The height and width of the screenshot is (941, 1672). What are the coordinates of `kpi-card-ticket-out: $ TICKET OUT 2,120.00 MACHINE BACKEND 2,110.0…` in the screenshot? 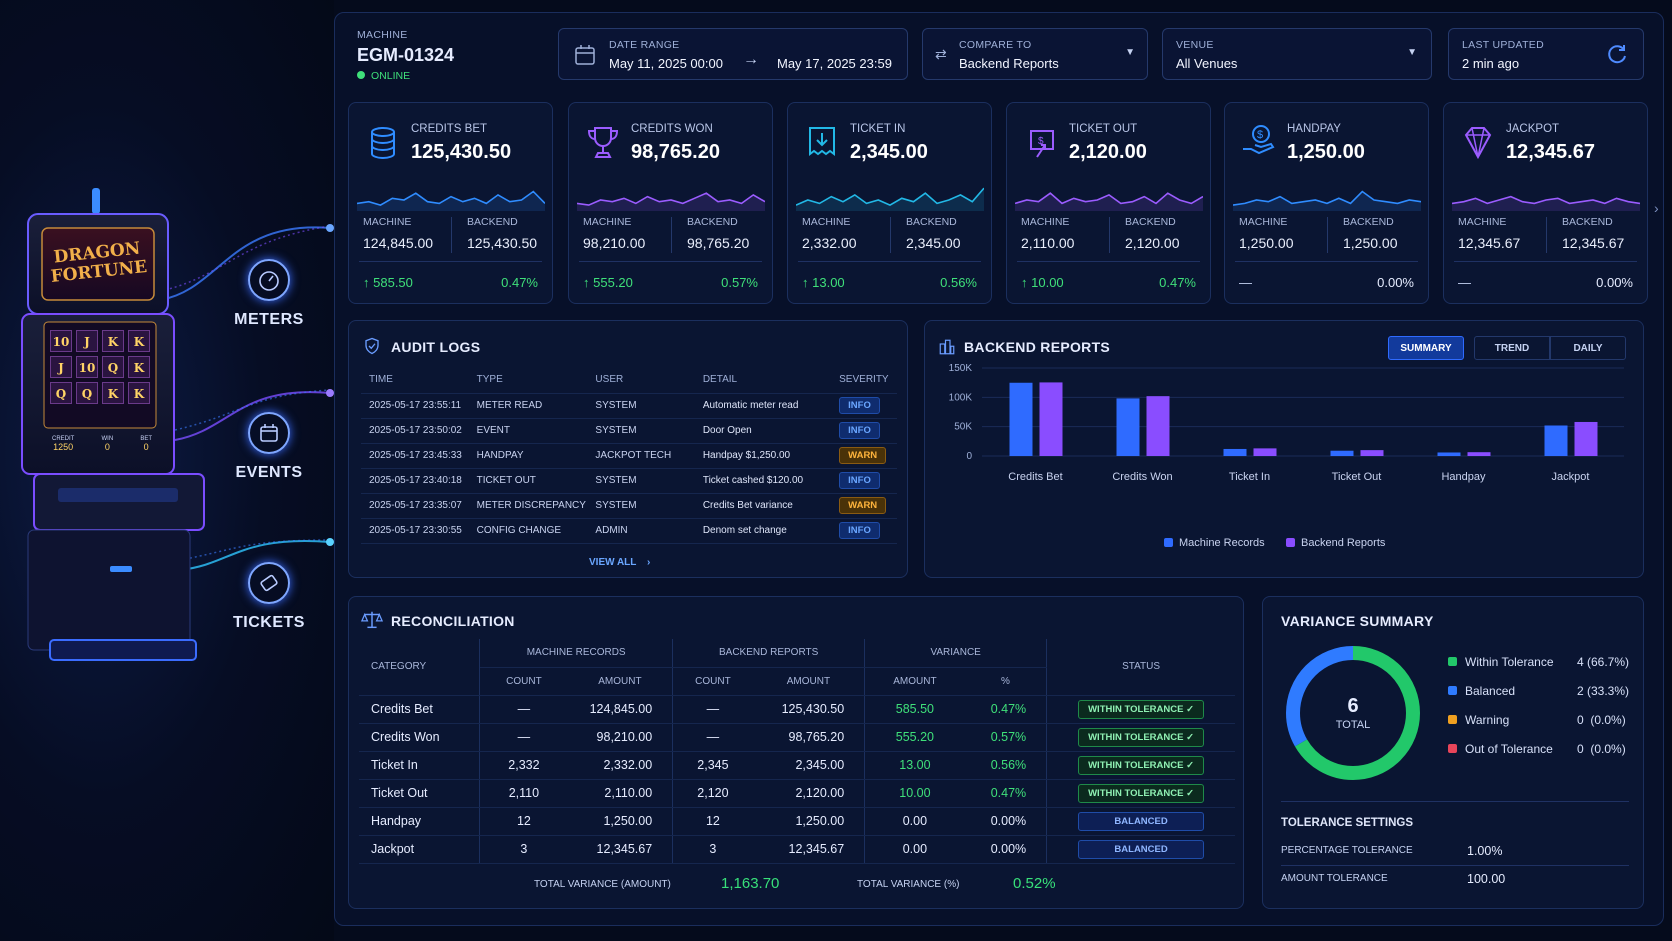 It's located at (1108, 203).